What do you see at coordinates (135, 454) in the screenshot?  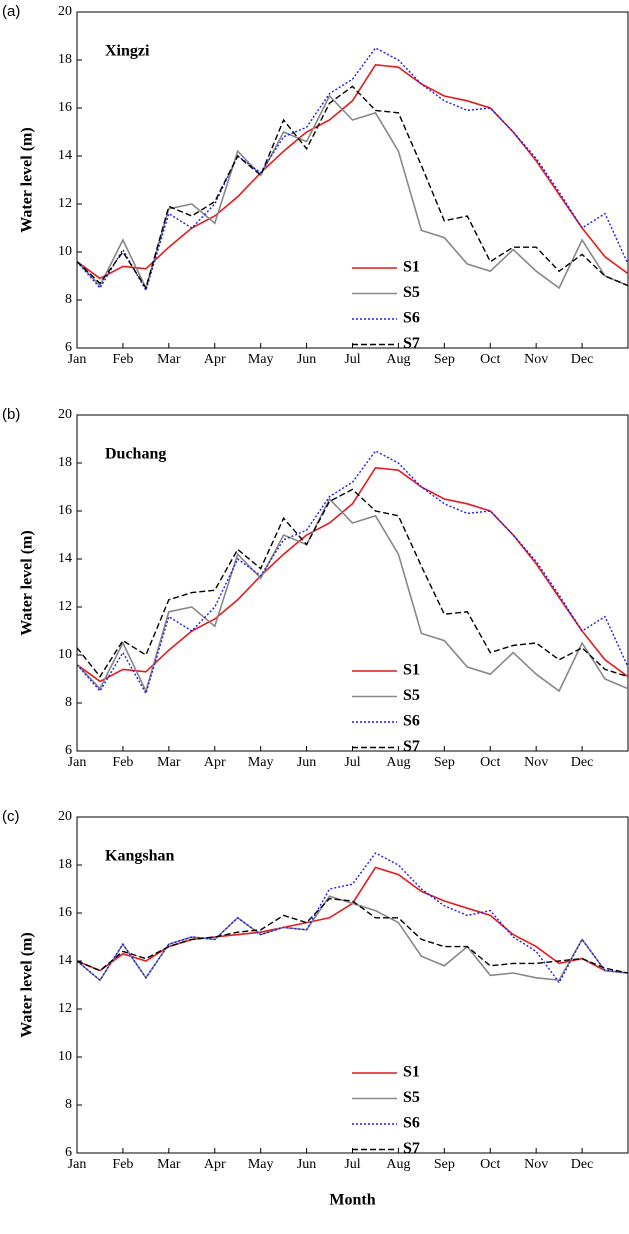 I see `station-name: Duchang` at bounding box center [135, 454].